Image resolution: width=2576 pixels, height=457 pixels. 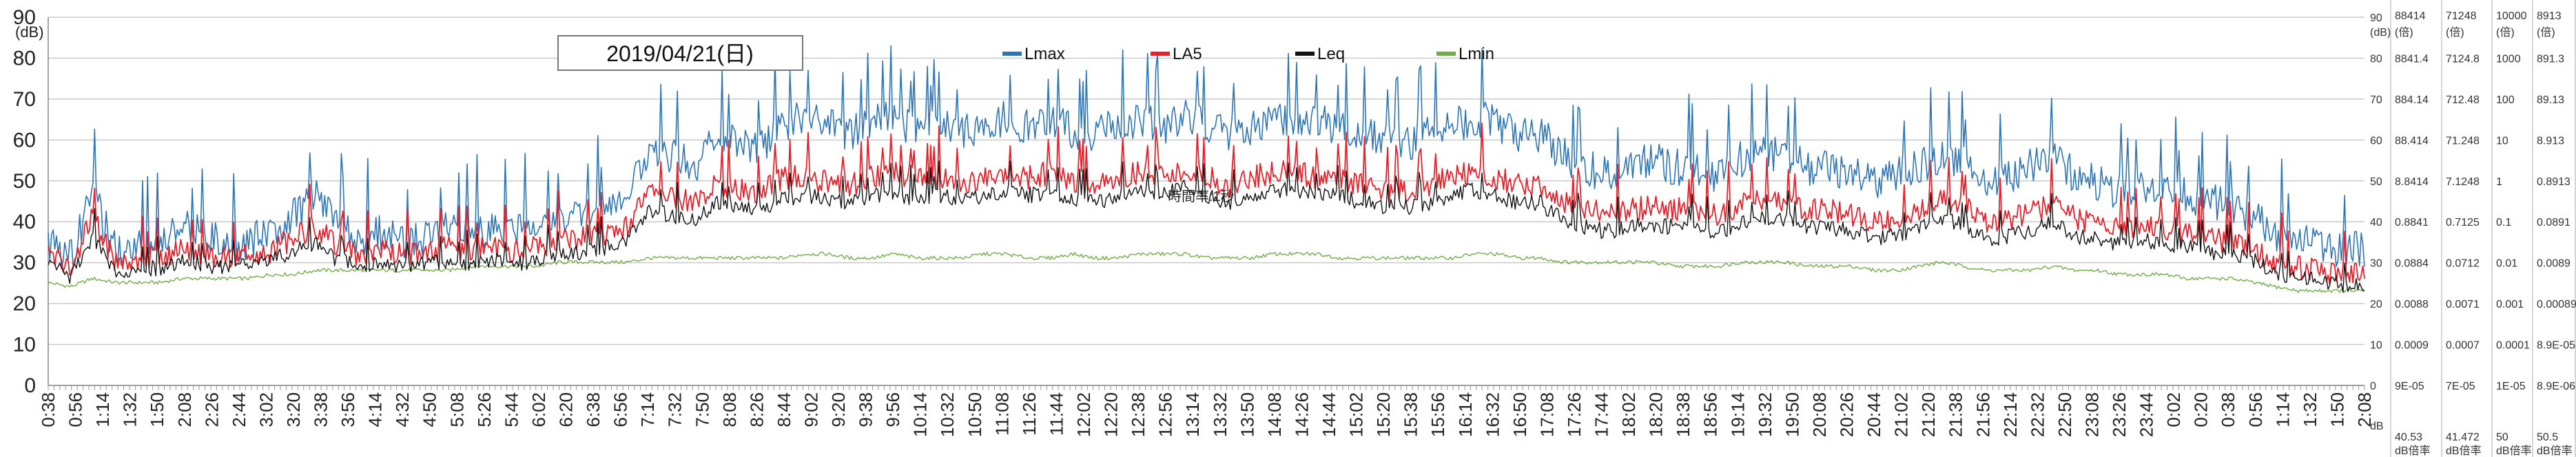 I want to click on ratio-table-cell: 88.414, so click(x=2412, y=141).